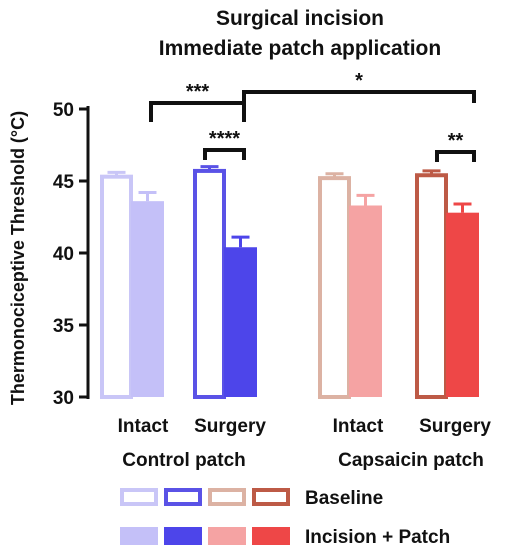 This screenshot has height=550, width=525. I want to click on y-axis-label: Thermonociceptive Threshold (°C), so click(18, 258).